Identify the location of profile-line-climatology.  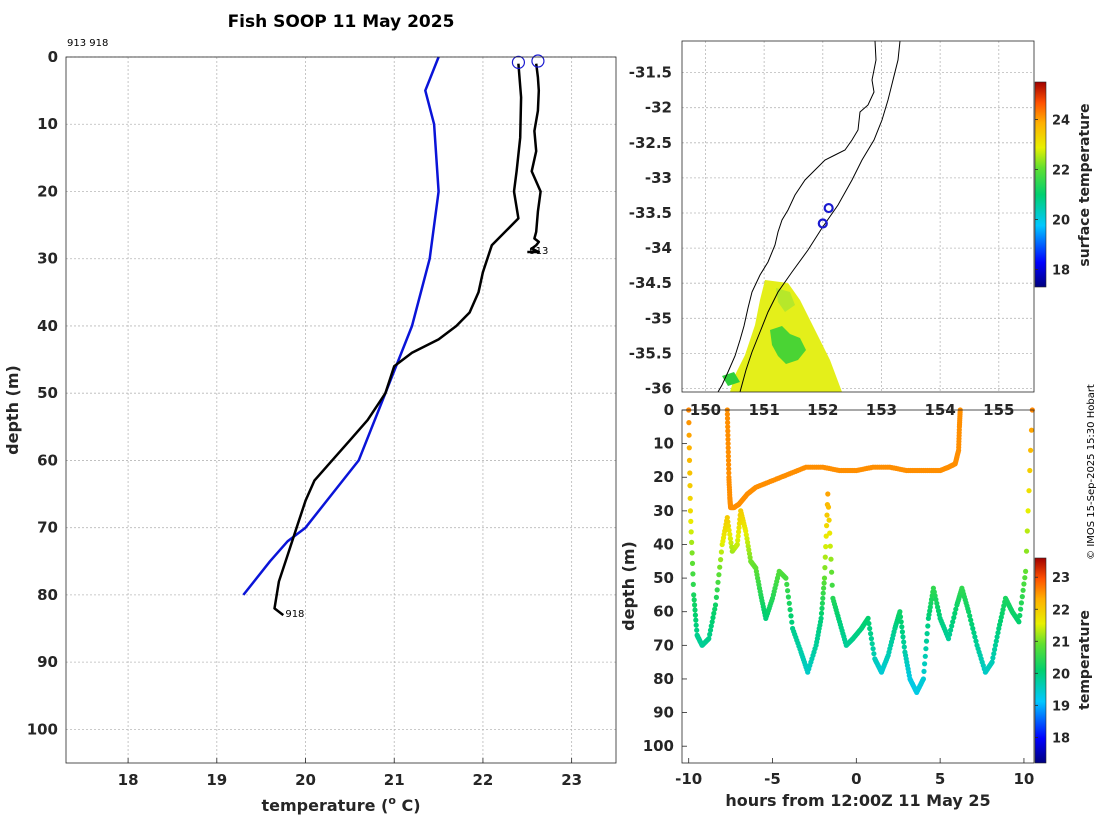
(341, 326).